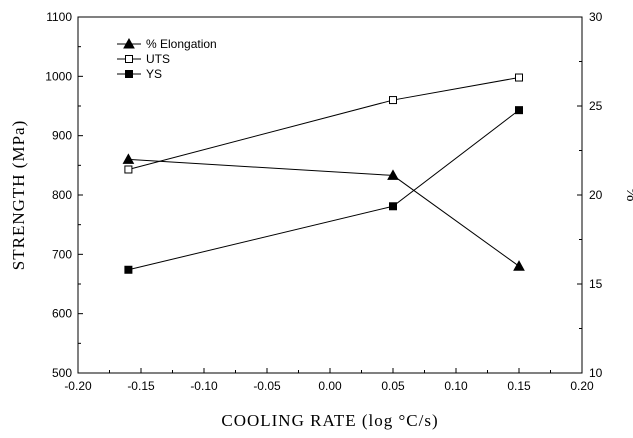 This screenshot has height=438, width=633. I want to click on series-line, so click(324, 123).